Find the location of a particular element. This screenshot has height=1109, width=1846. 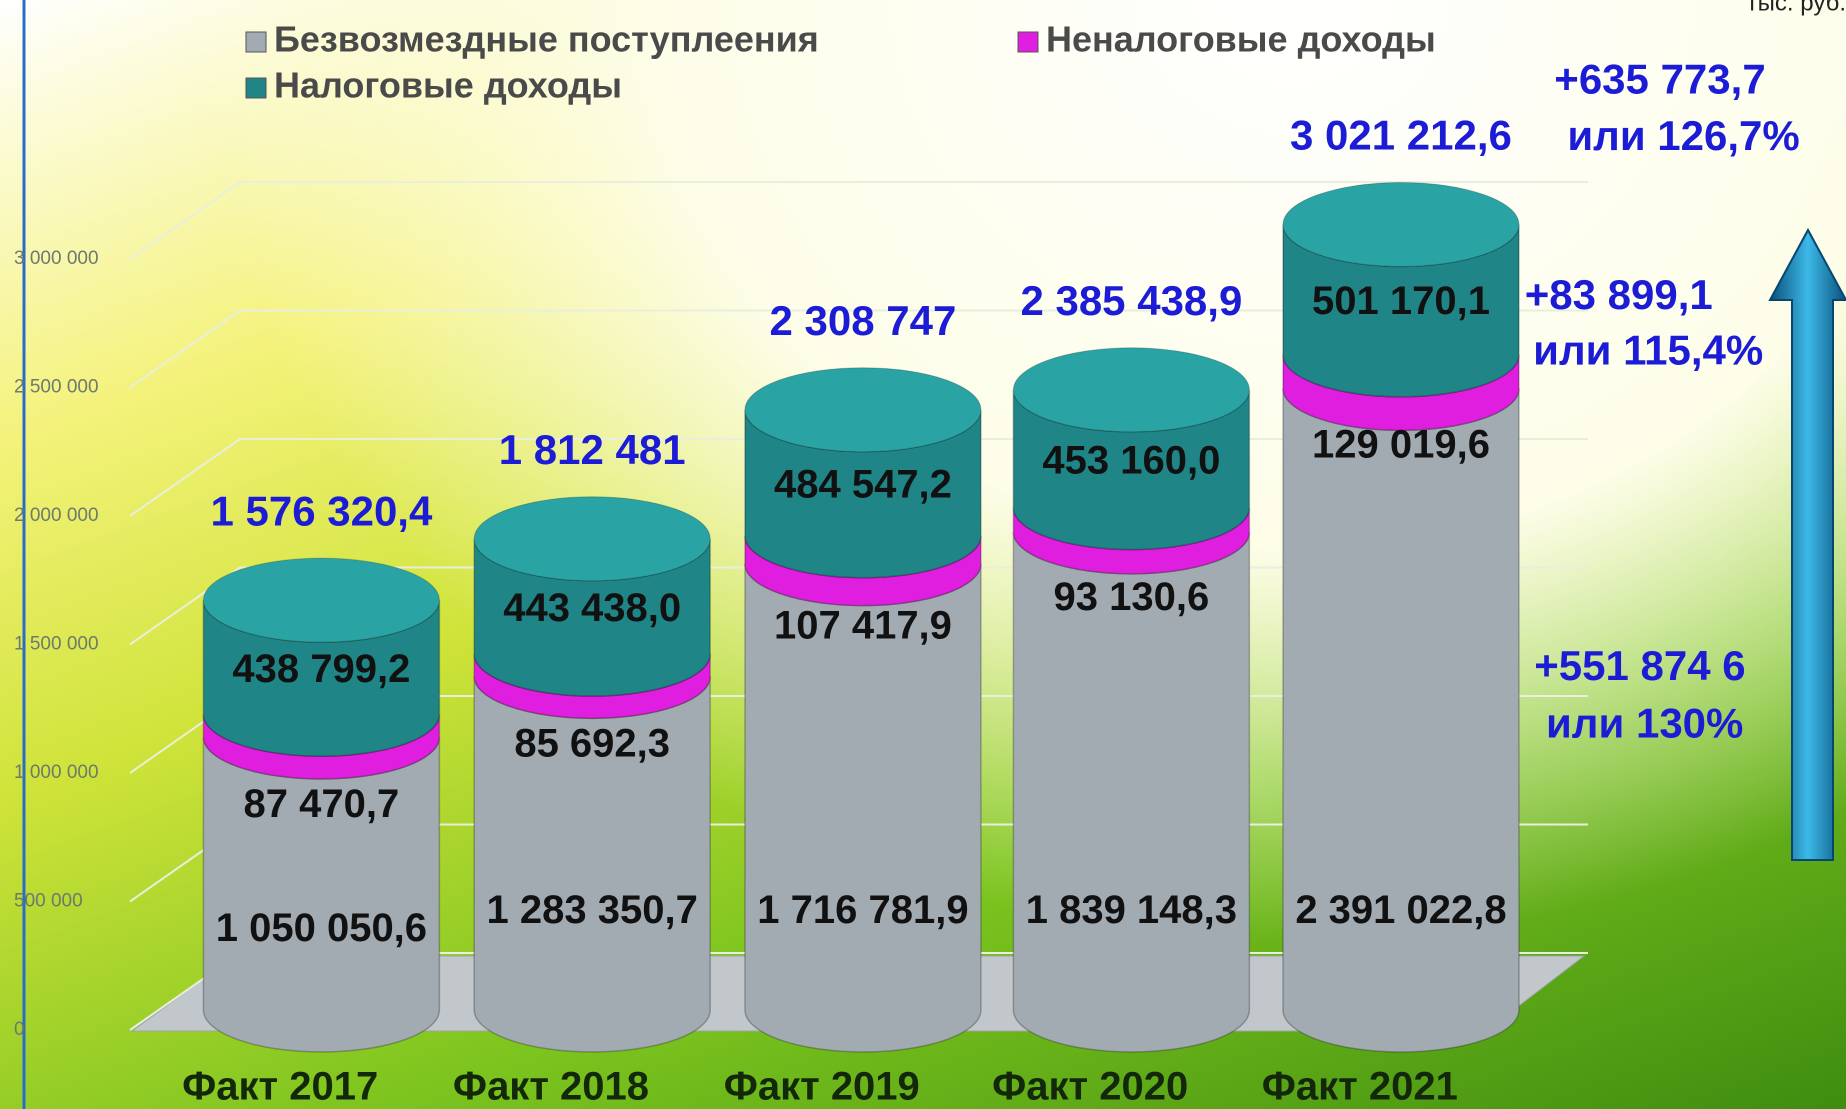

total-label: 1 576 320,4 is located at coordinates (321, 510).